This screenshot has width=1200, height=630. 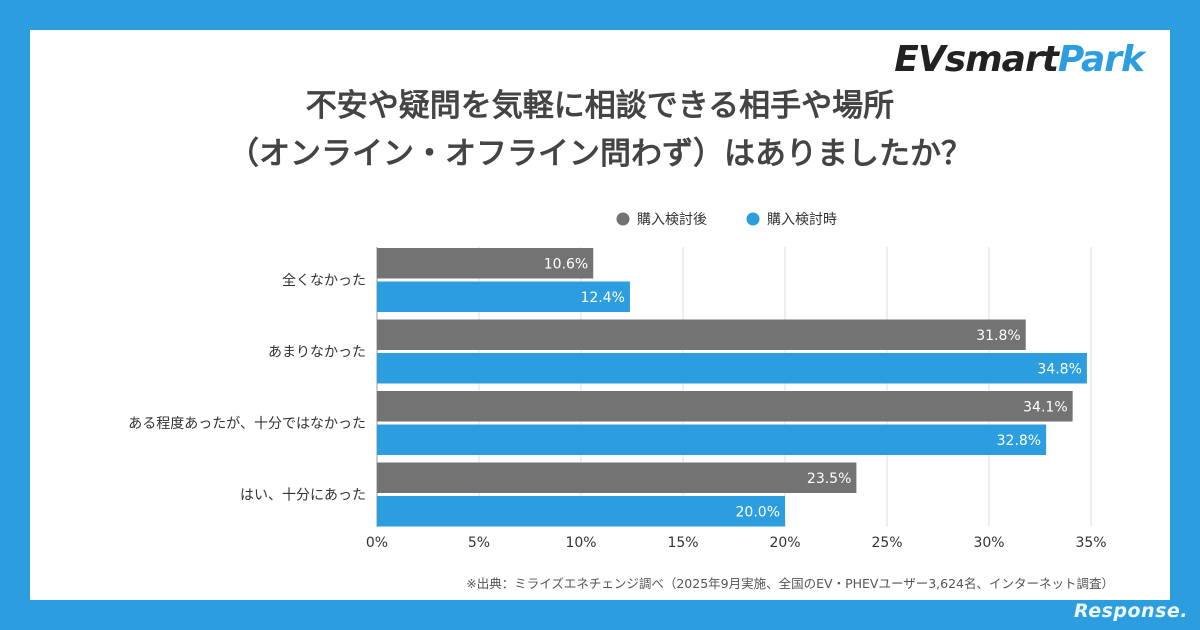 I want to click on bar-s0-c3, so click(x=617, y=477).